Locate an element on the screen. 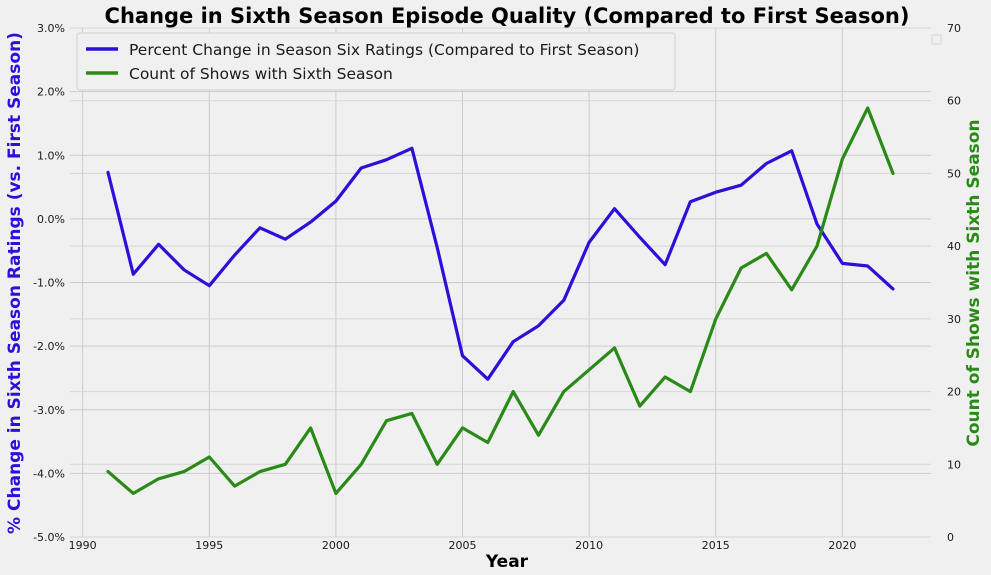  right-axis-ticks: 0 10 20 30 40 50 60 70 is located at coordinates (954, 283).